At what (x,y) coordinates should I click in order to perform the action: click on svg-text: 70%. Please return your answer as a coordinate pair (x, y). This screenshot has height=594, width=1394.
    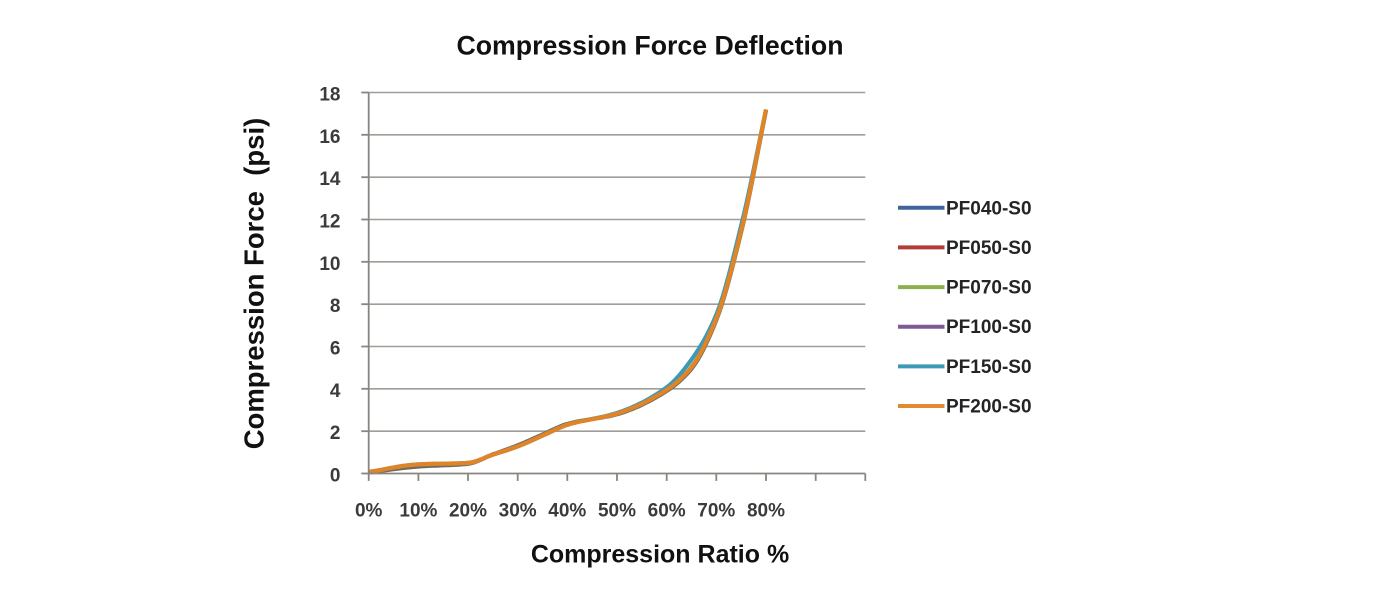
    Looking at the image, I should click on (716, 511).